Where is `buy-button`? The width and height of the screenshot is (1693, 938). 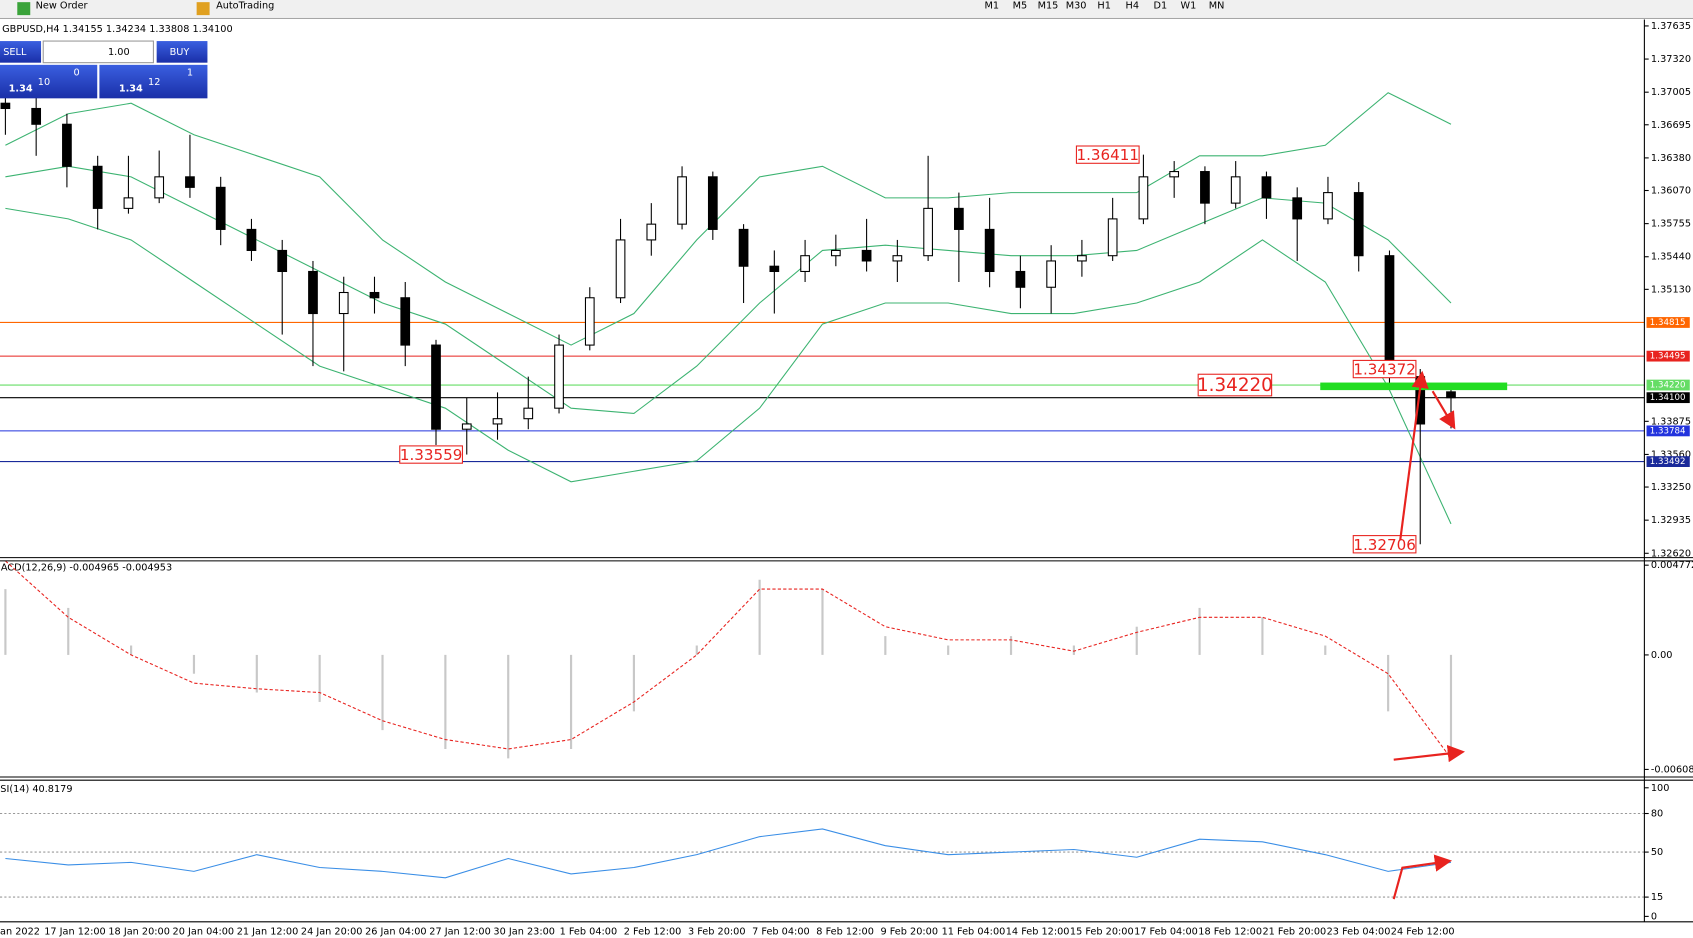
buy-button is located at coordinates (182, 52).